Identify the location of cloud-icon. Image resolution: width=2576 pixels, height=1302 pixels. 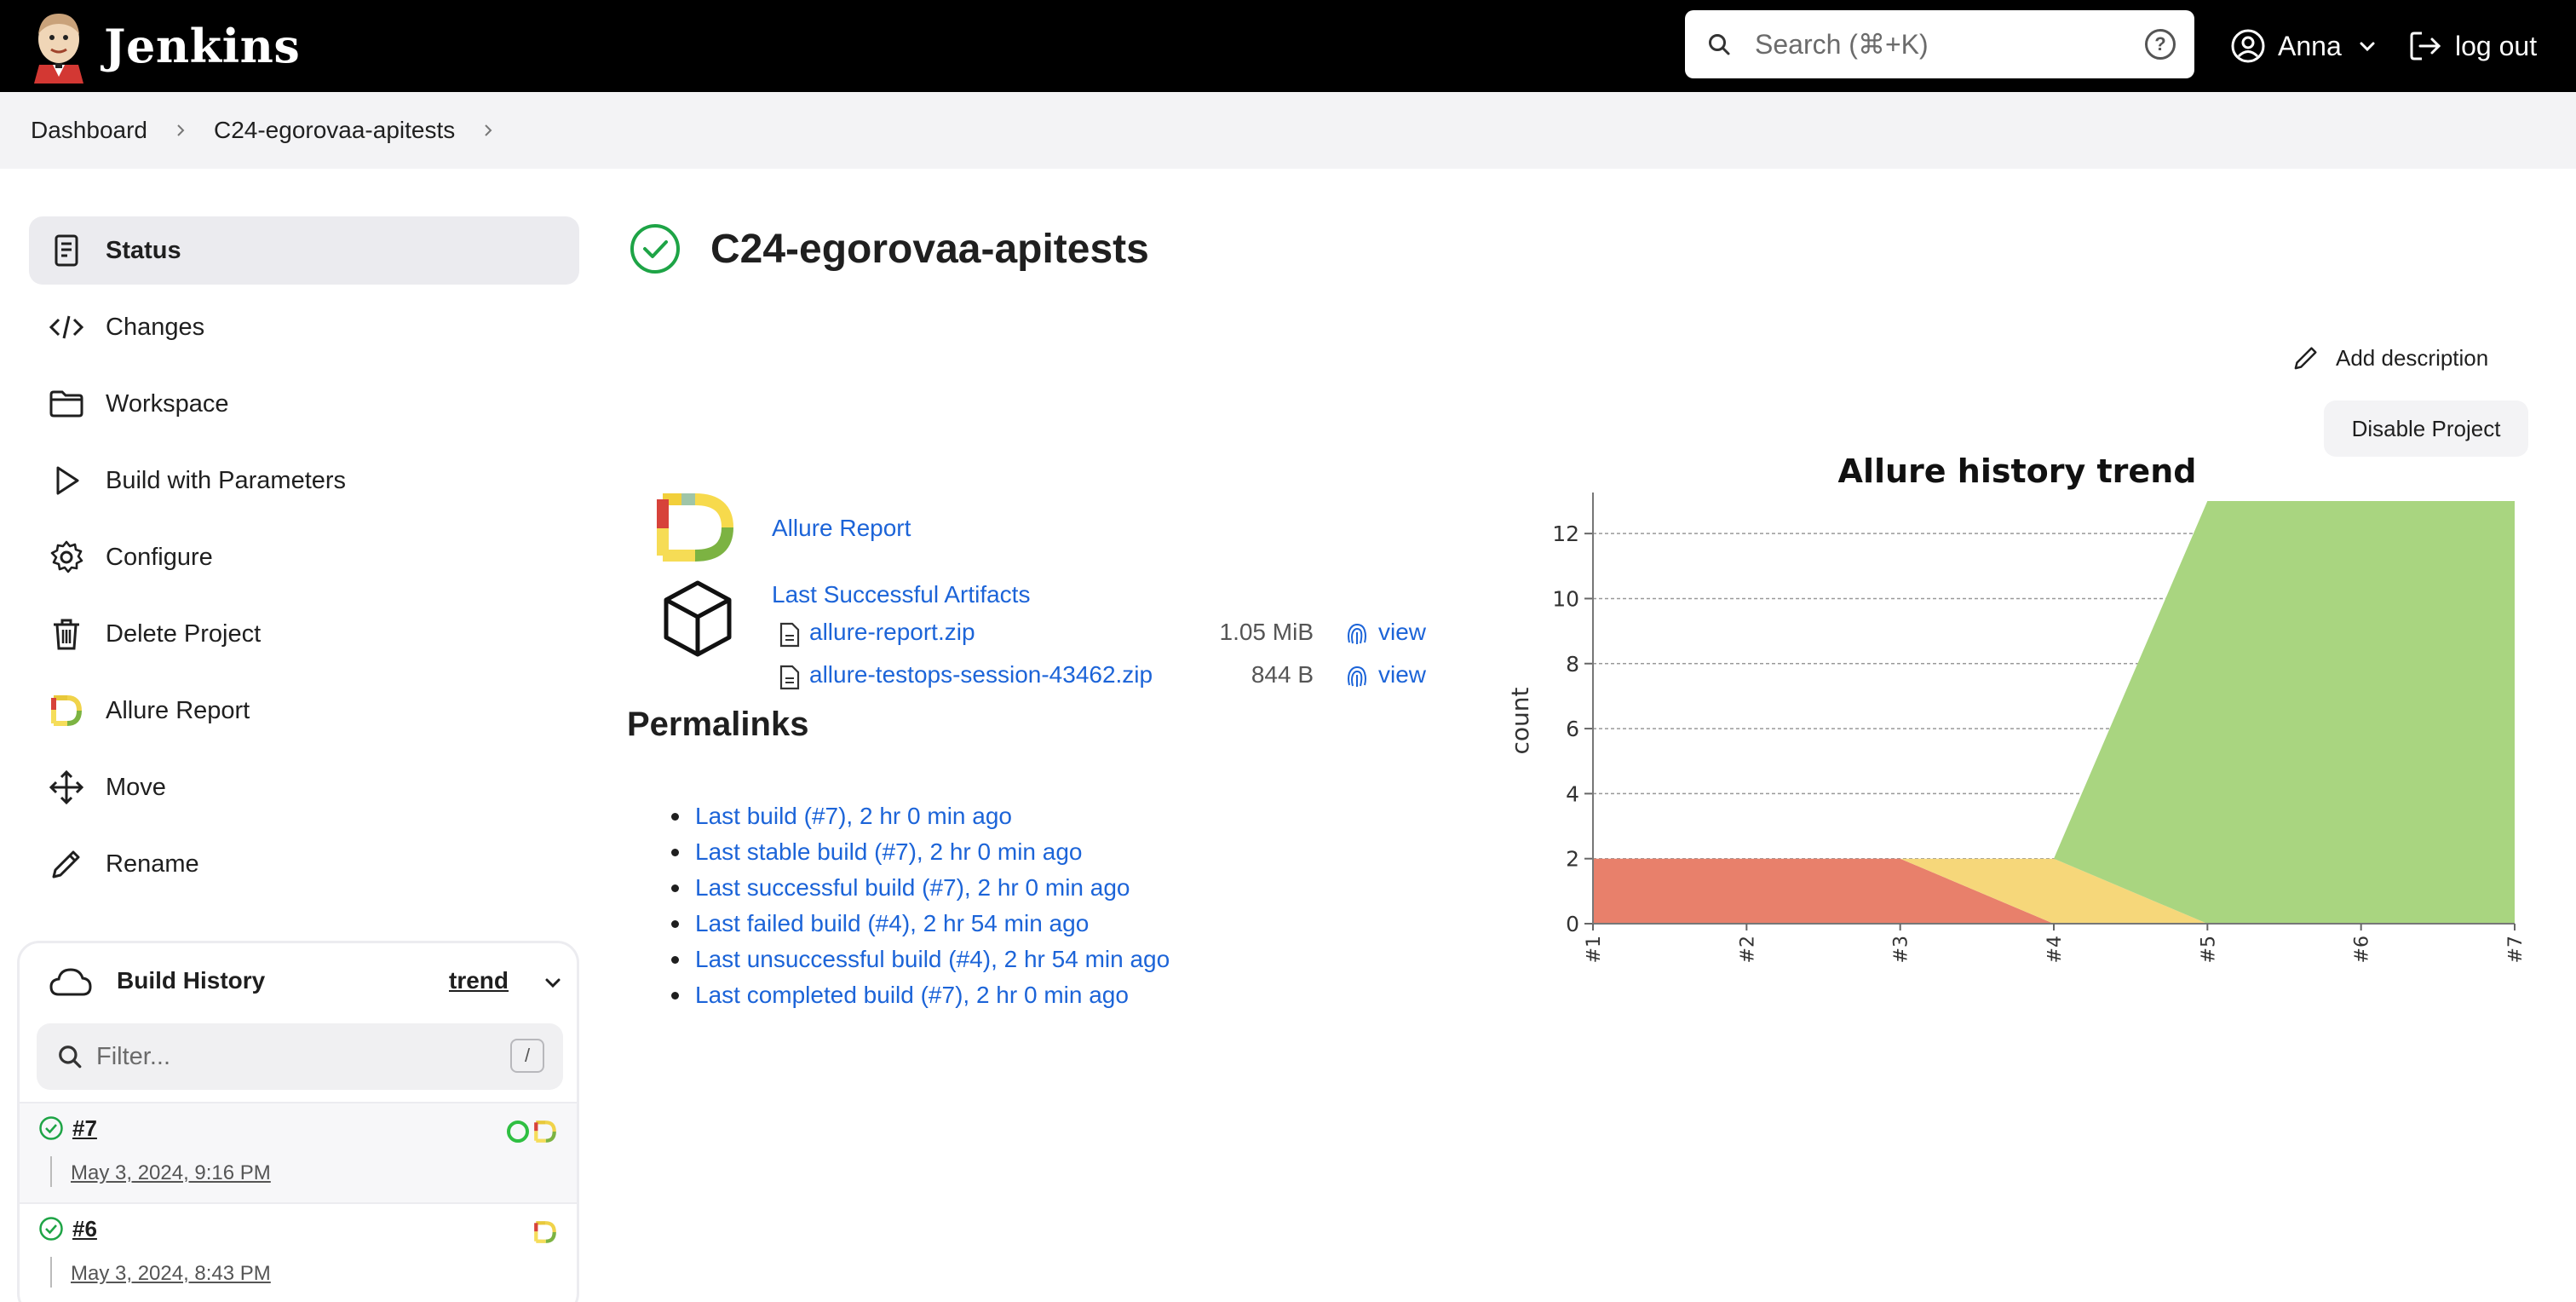
(71, 982).